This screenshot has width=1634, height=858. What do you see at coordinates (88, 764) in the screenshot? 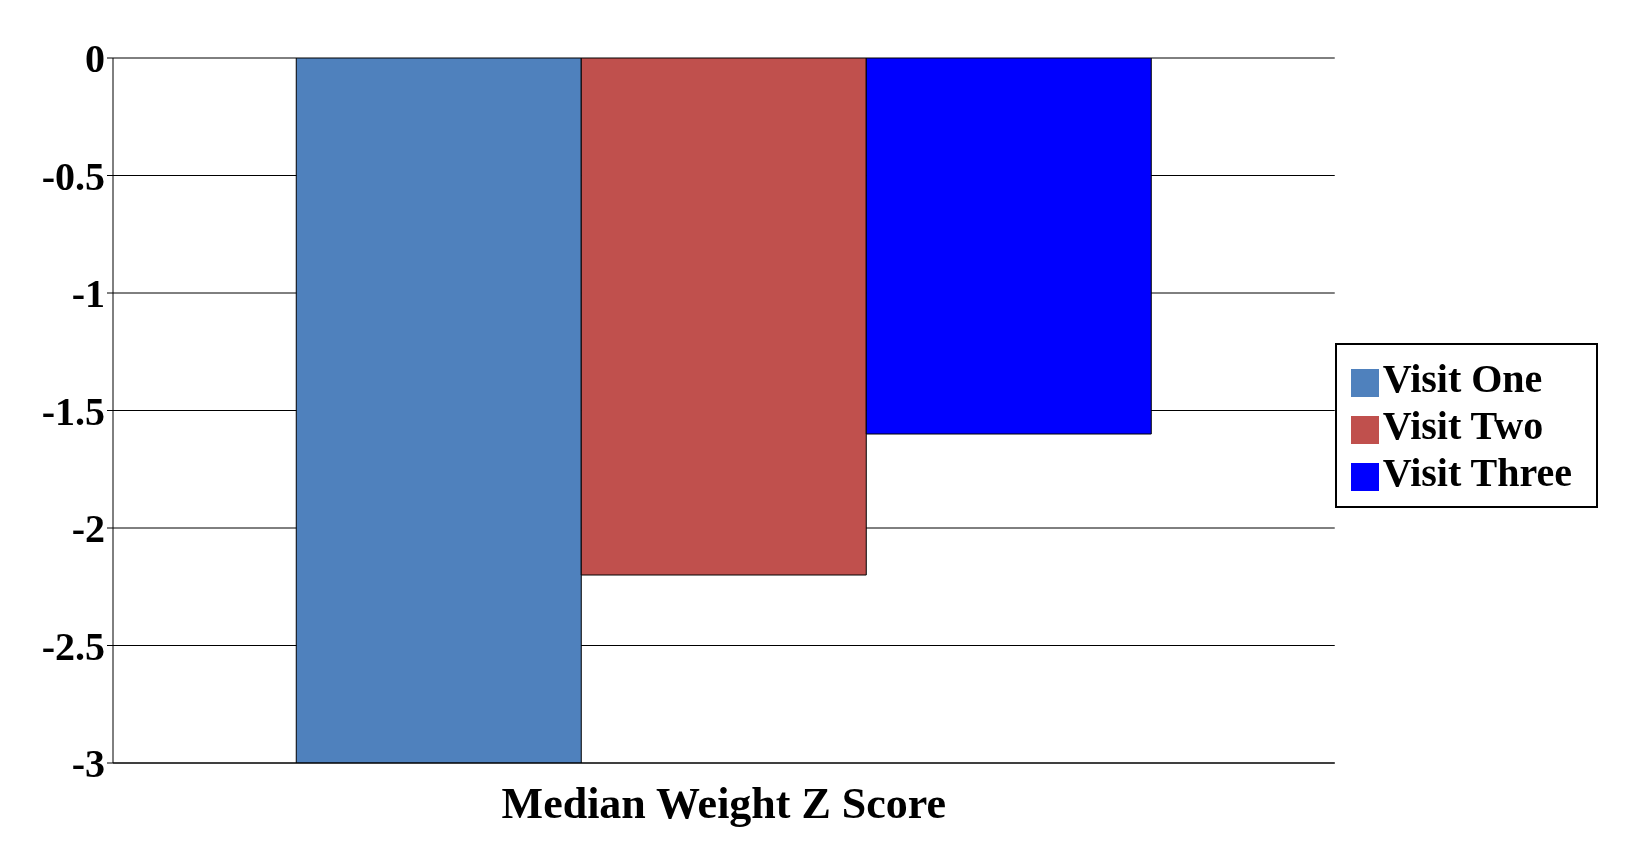
I see `y-tick-label: -3` at bounding box center [88, 764].